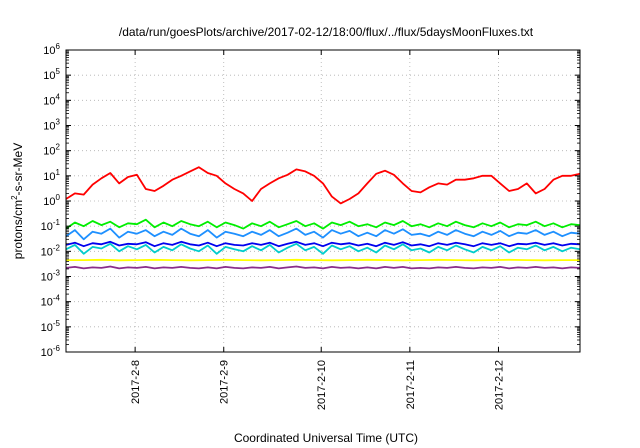 This screenshot has width=640, height=448. What do you see at coordinates (17, 201) in the screenshot?
I see `y-axis-label: protons/cm2-s-sr-MeV` at bounding box center [17, 201].